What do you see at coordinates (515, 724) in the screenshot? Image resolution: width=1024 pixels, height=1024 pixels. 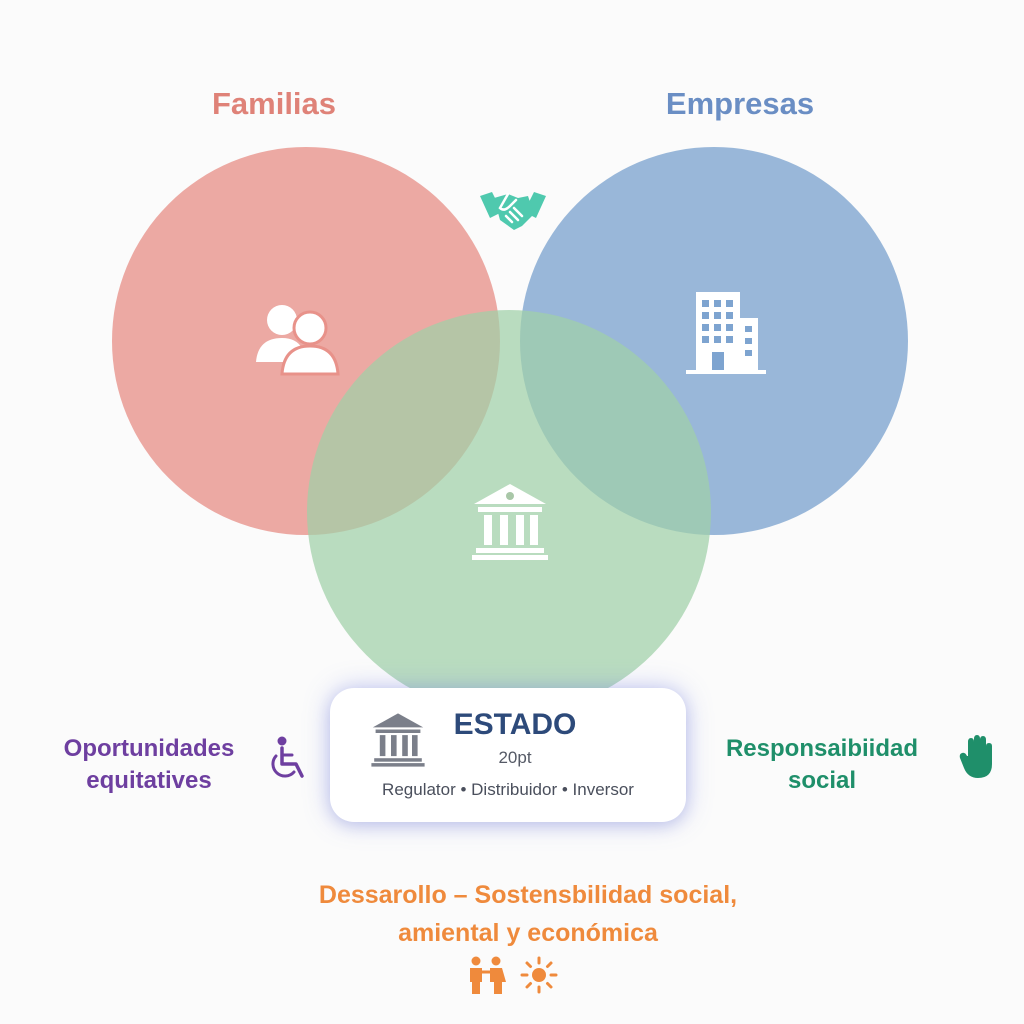 I see `estado-title: ESTADO` at bounding box center [515, 724].